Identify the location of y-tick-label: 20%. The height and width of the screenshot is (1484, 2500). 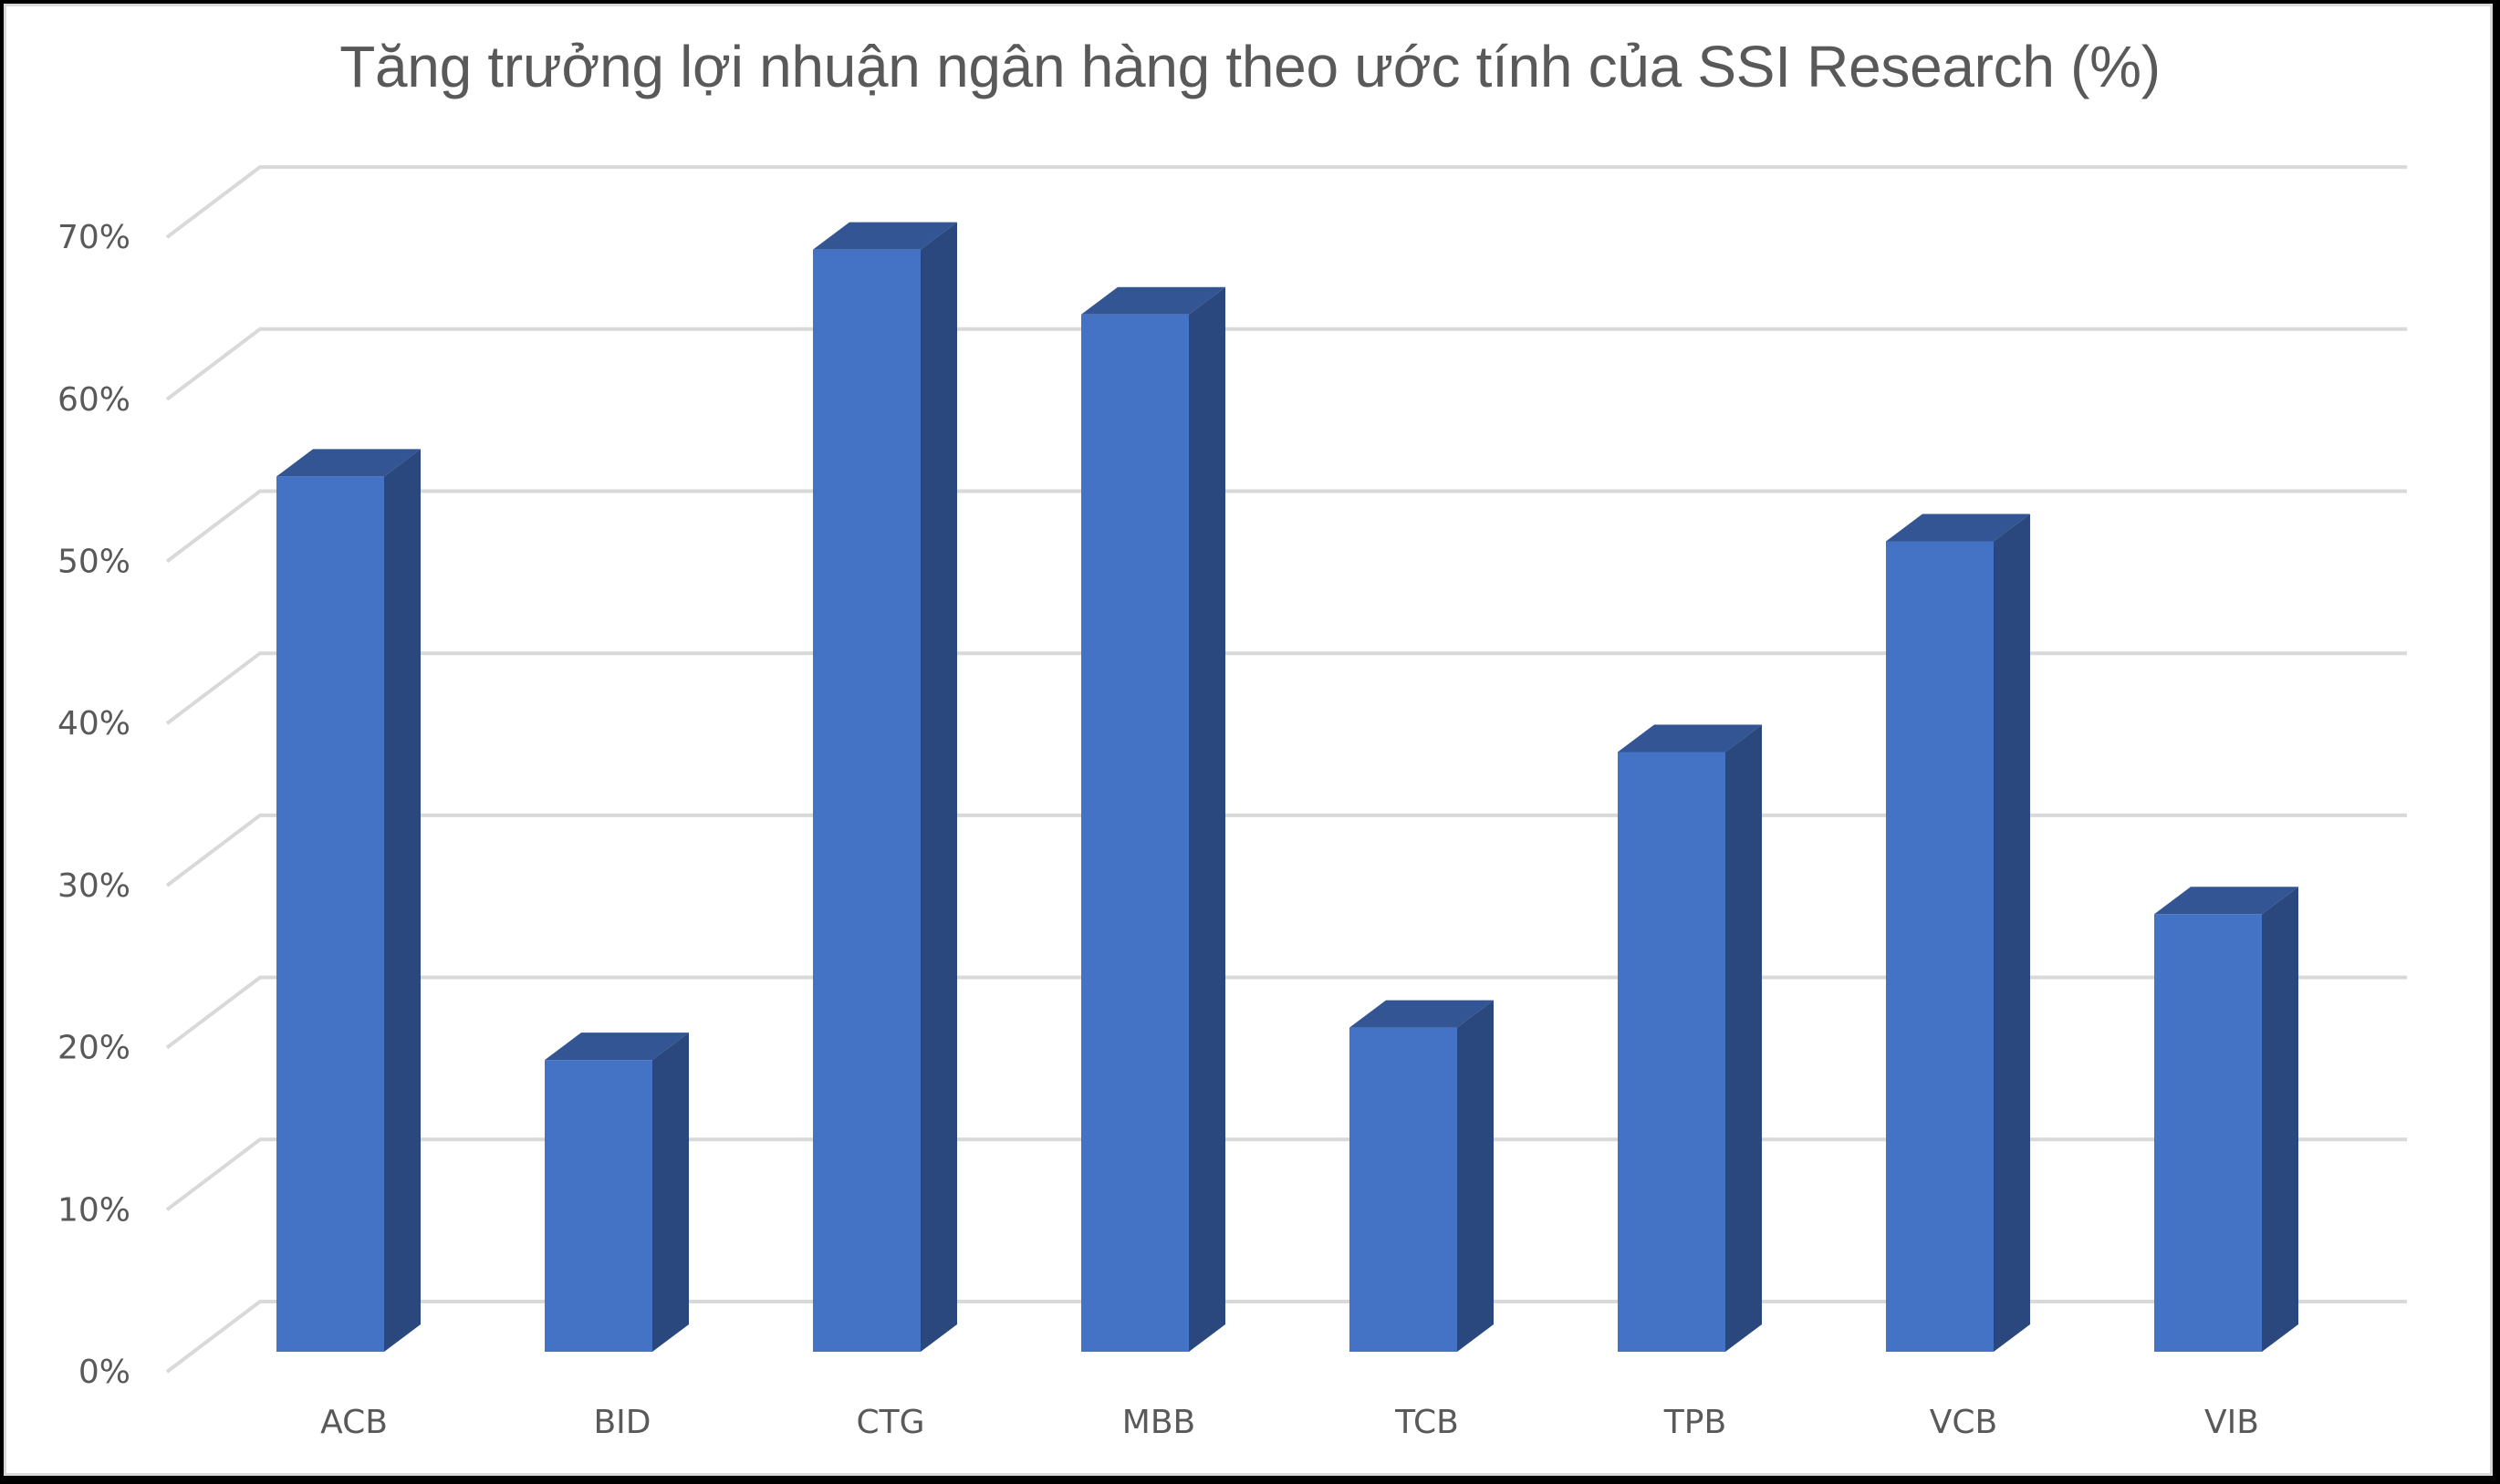
(94, 1048).